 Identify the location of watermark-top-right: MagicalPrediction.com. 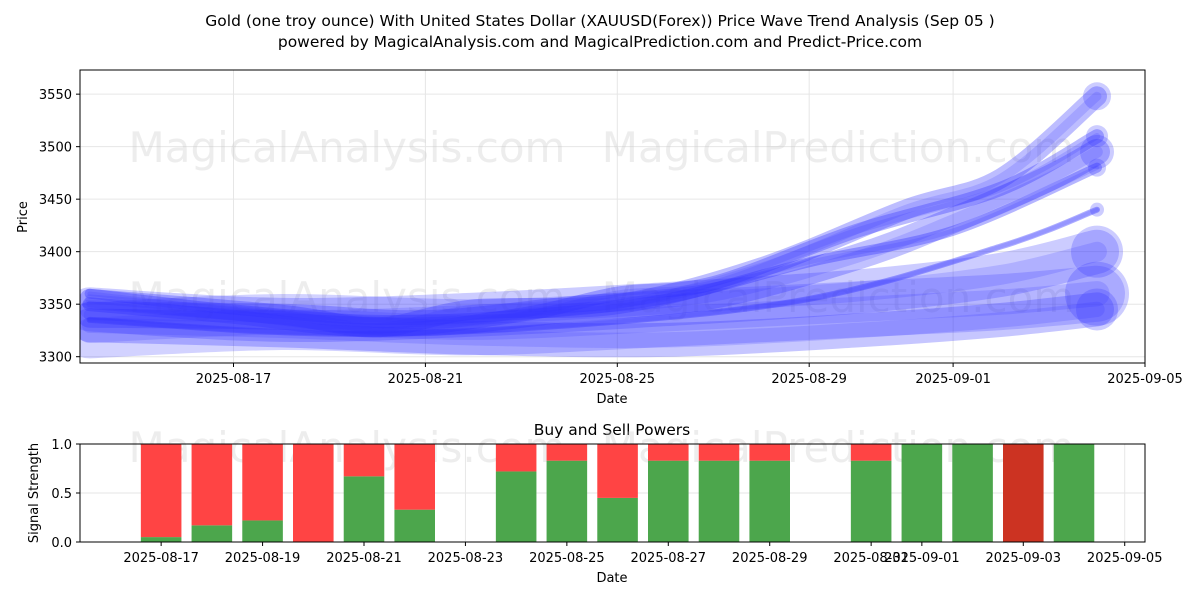
(838, 147).